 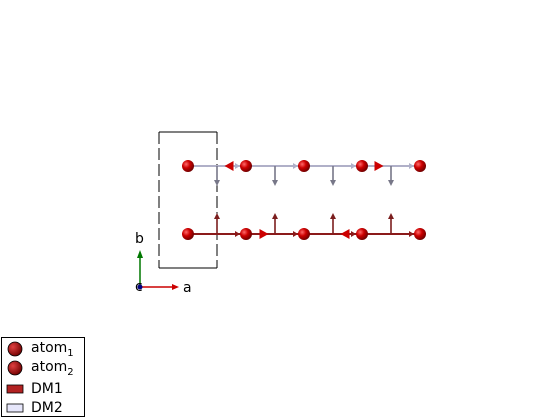 I want to click on legend-label-dm1: DM1, so click(x=47, y=389).